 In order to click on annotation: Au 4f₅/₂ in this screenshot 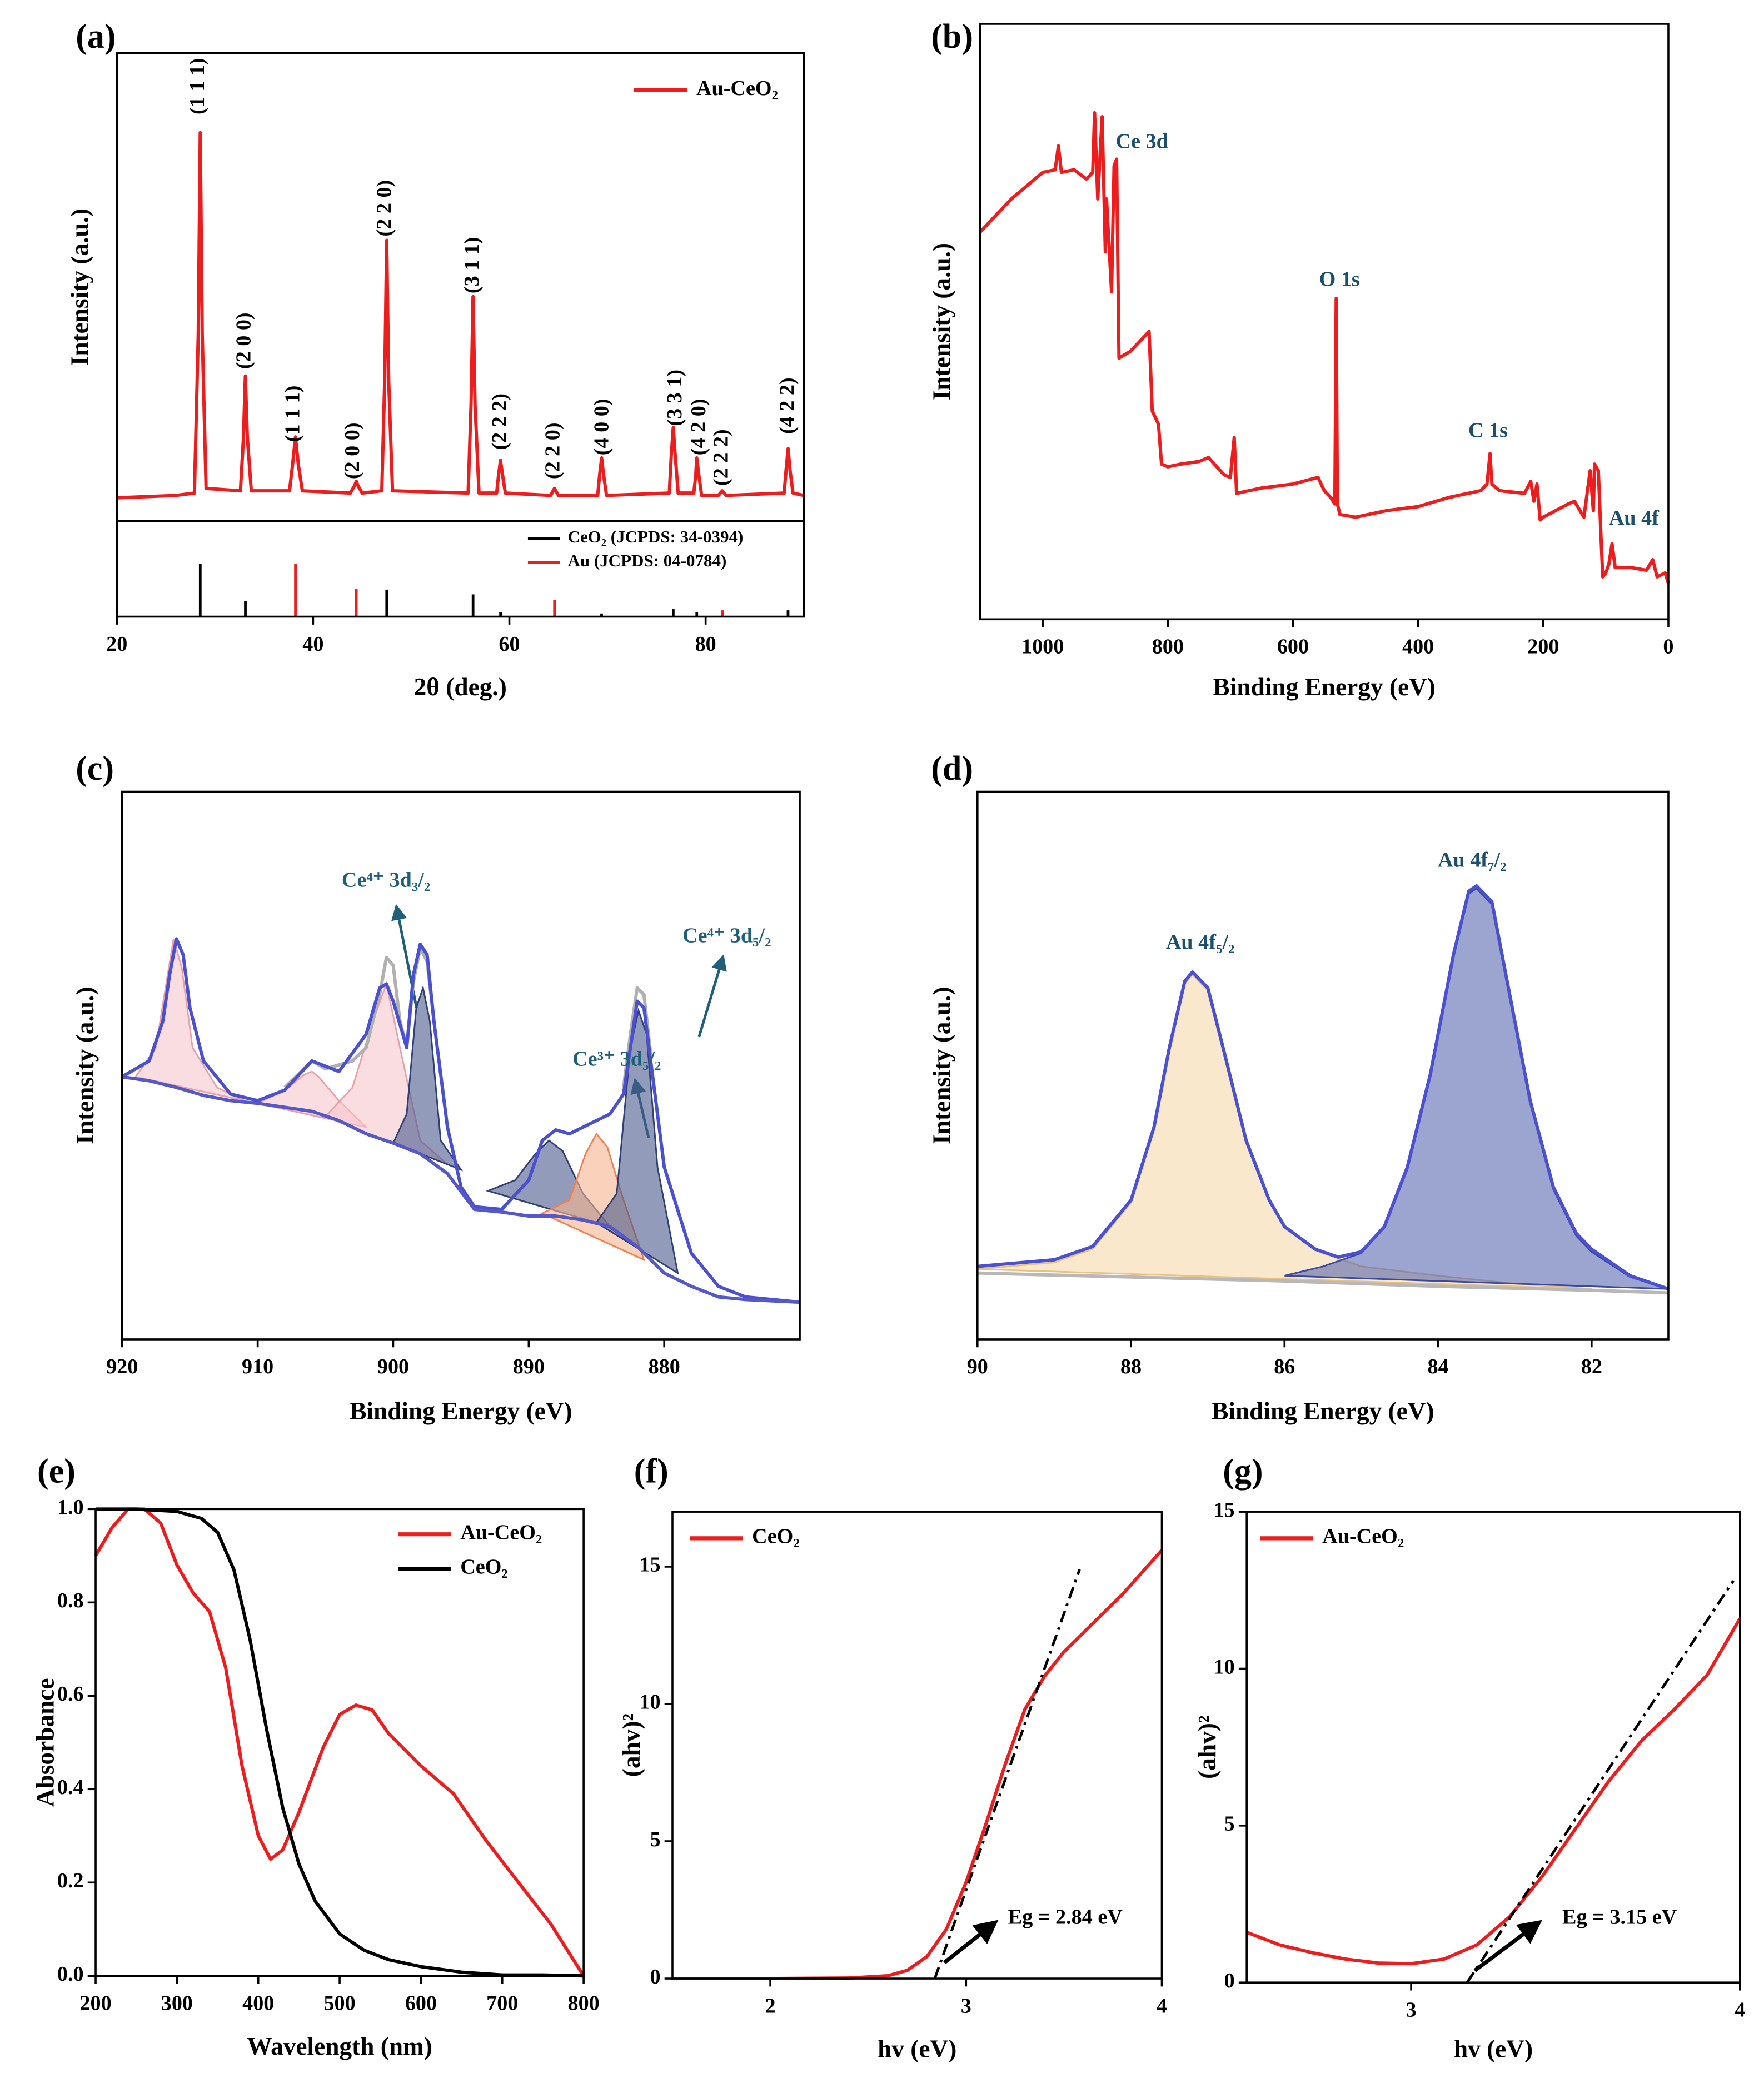, I will do `click(1200, 942)`.